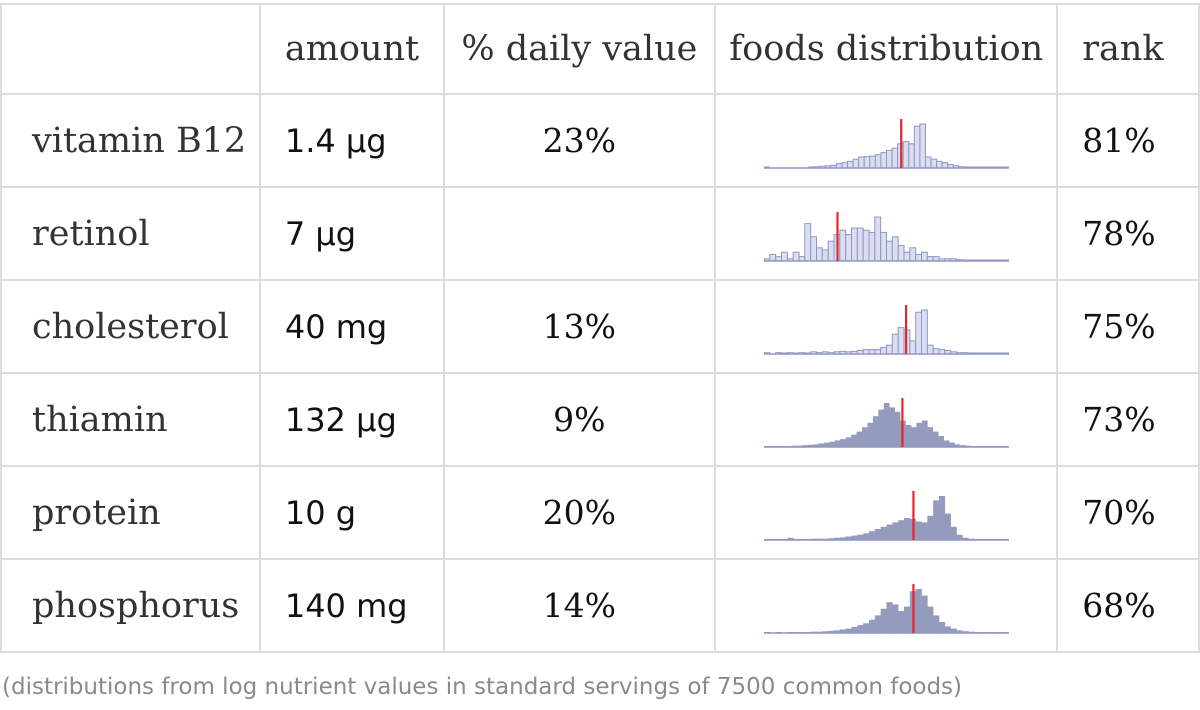  Describe the element at coordinates (600, 233) in the screenshot. I see `table-row: retinol 7 μg 78%` at that location.